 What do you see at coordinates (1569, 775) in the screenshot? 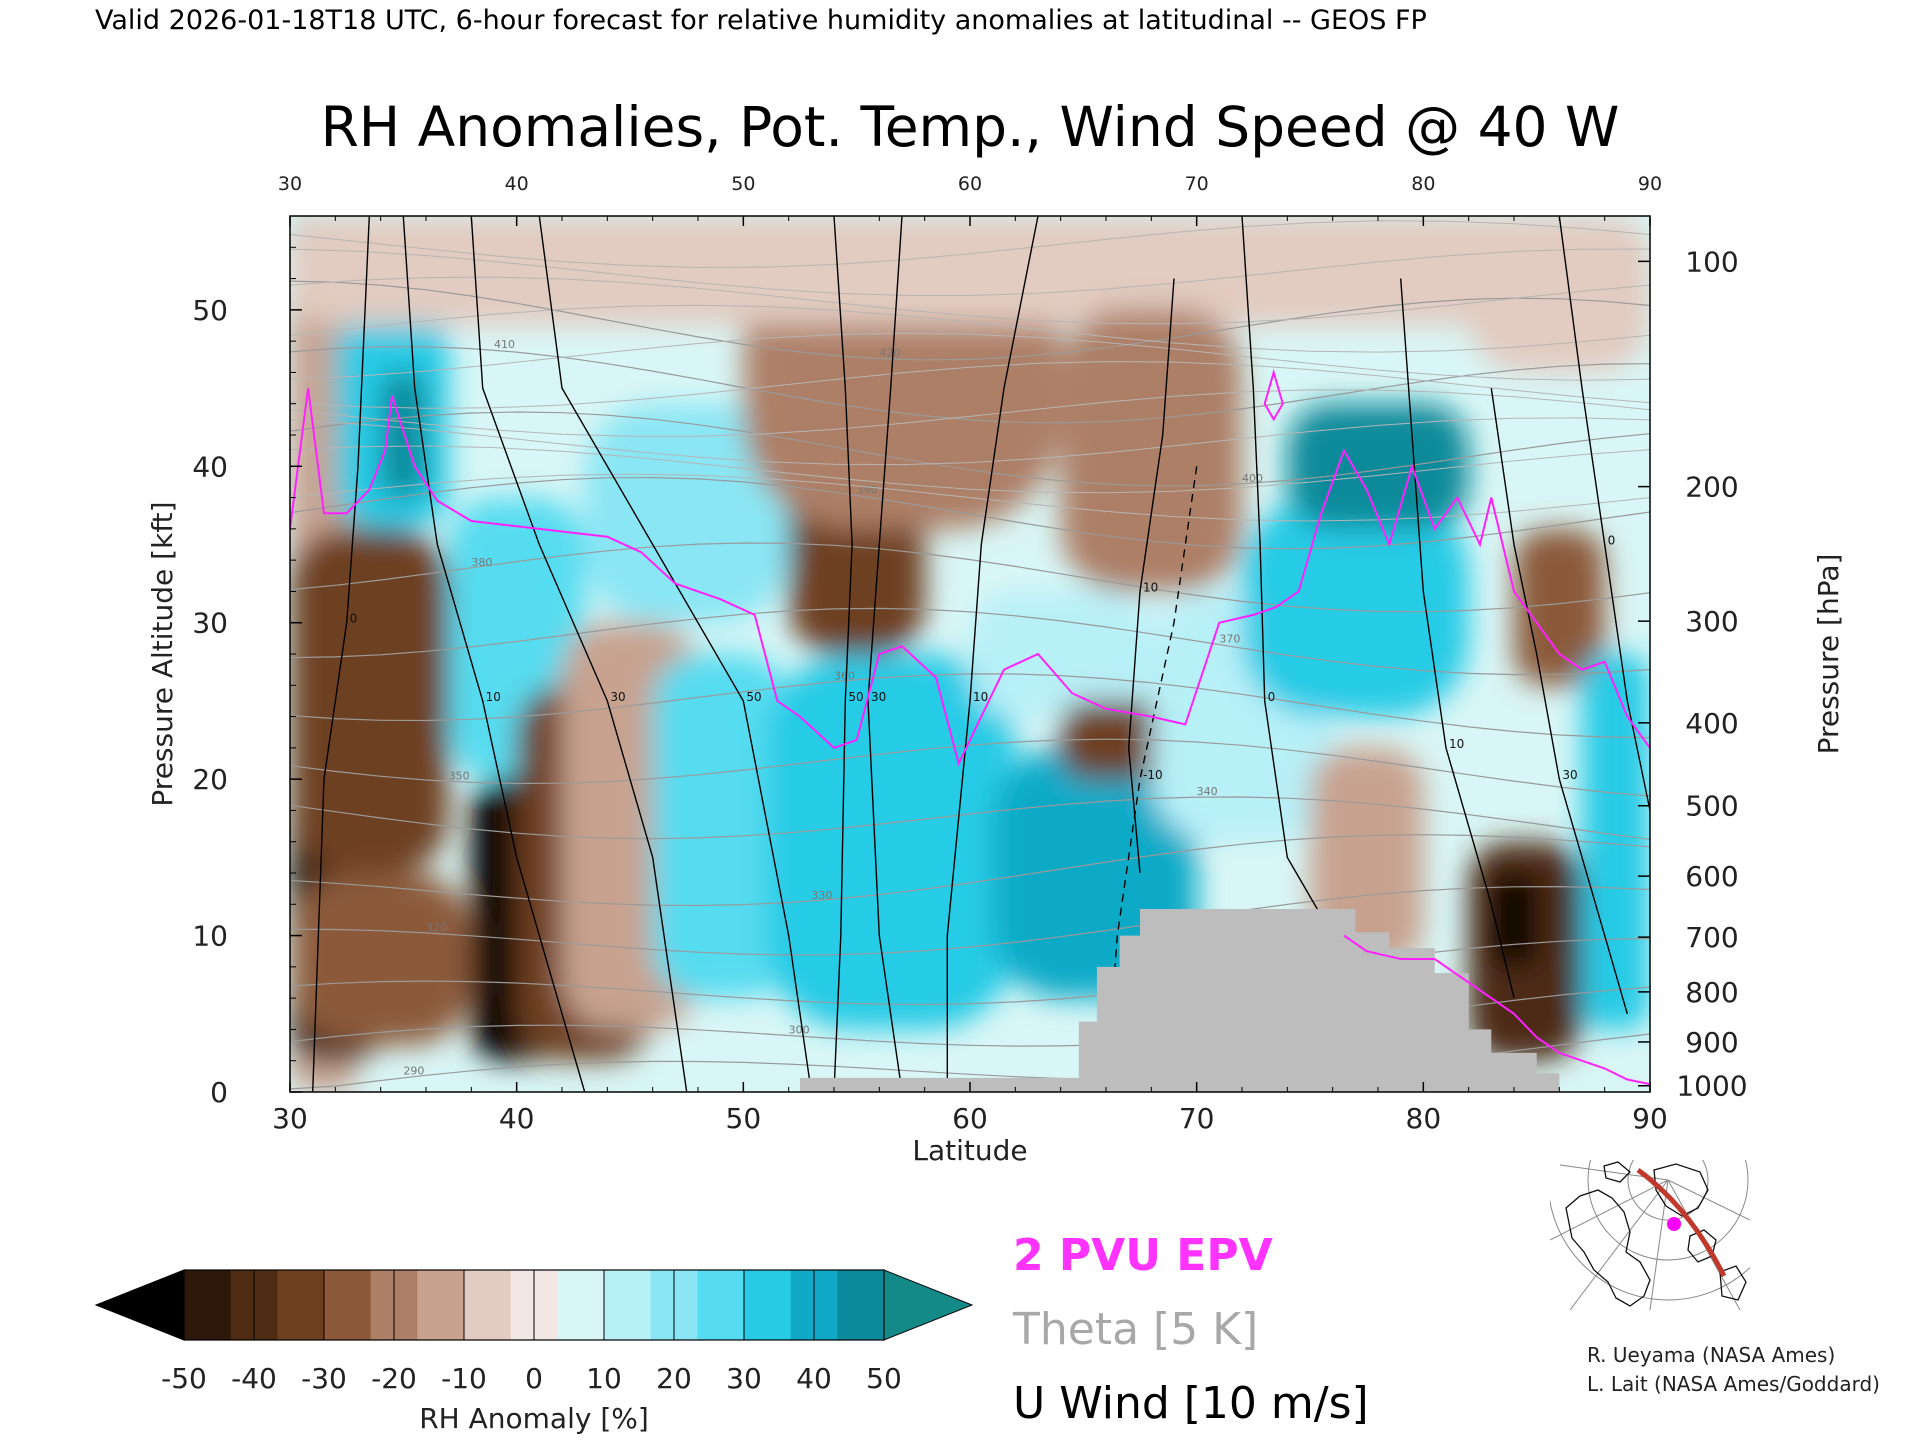
I see `u-wind-label-11: 30` at bounding box center [1569, 775].